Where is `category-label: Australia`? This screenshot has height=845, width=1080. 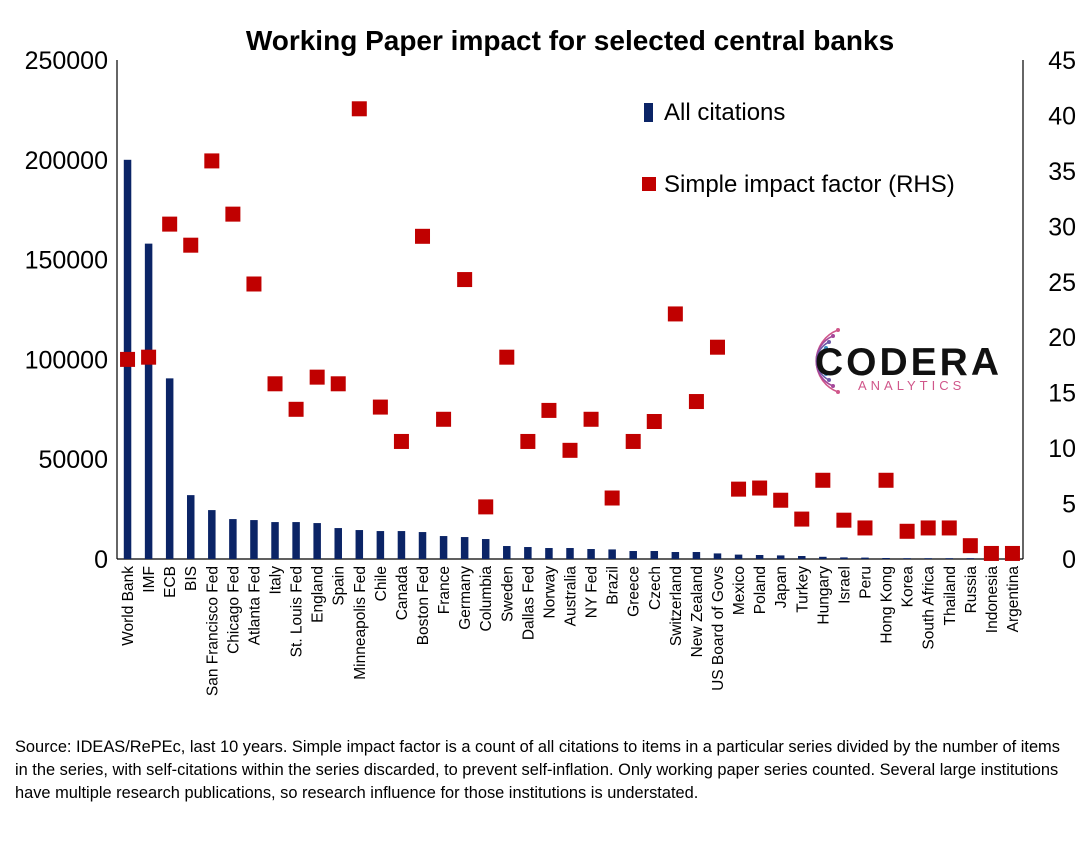
category-label: Australia is located at coordinates (571, 596).